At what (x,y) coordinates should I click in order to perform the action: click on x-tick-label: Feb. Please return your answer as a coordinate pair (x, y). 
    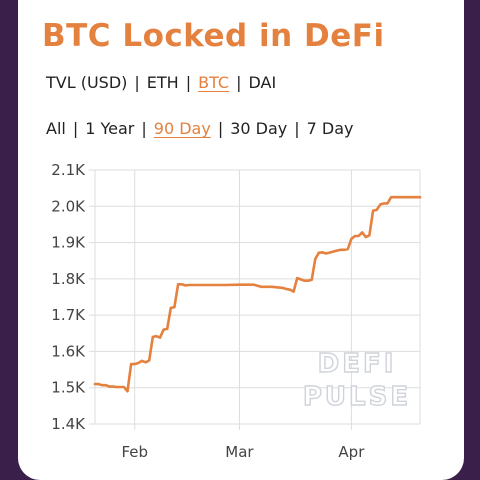
    Looking at the image, I should click on (134, 452).